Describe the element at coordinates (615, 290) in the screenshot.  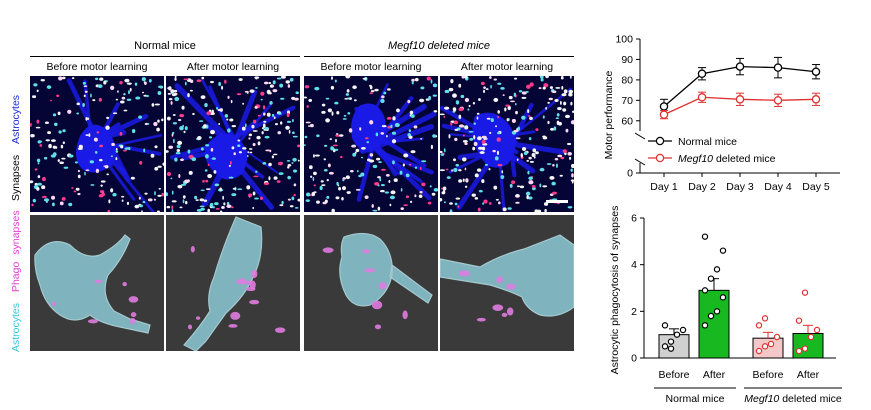
I see `bar-ylabel: Astrocytic phagocytosis of synapses` at that location.